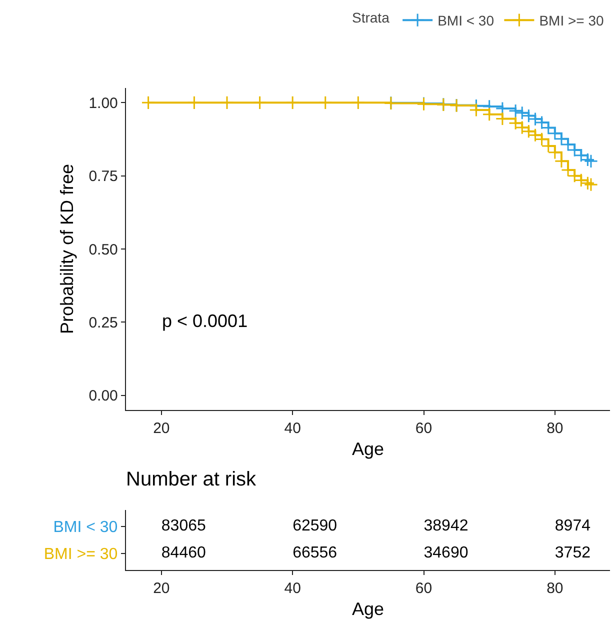 This screenshot has height=621, width=614. Describe the element at coordinates (466, 20) in the screenshot. I see `legend-label: BMI < 30` at that location.